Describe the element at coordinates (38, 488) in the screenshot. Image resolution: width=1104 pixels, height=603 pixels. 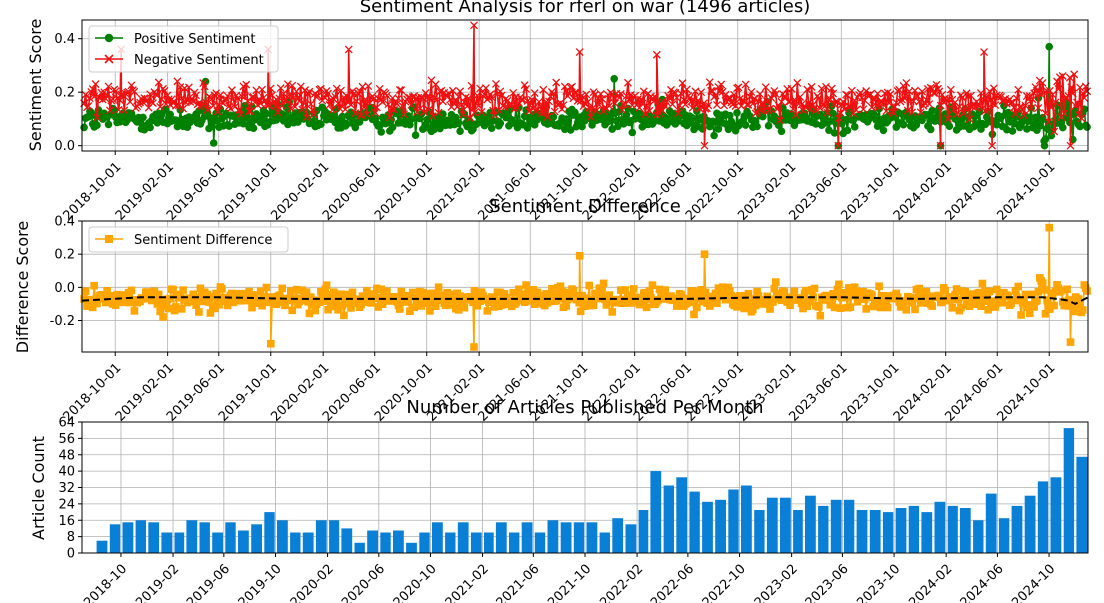
I see `articles-ylabel: Article Count` at that location.